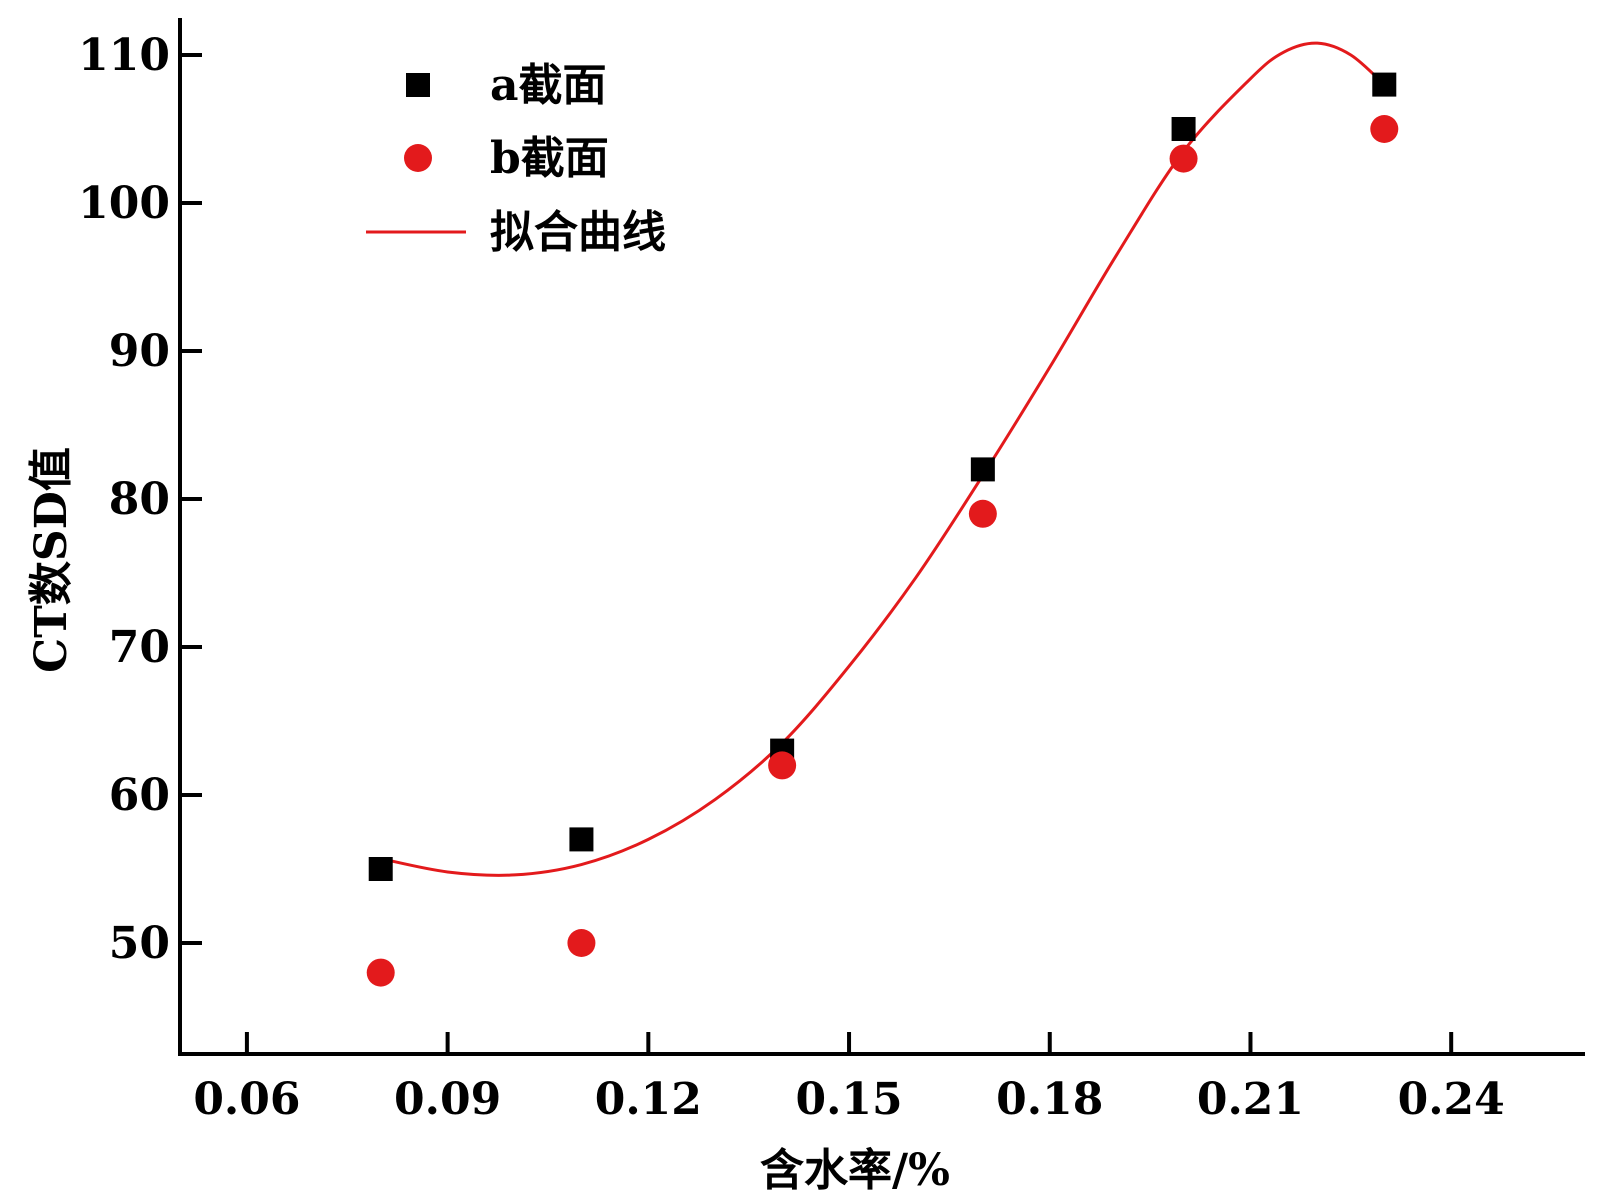 This screenshot has height=1204, width=1600. What do you see at coordinates (139, 351) in the screenshot?
I see `y-tick-label: 90` at bounding box center [139, 351].